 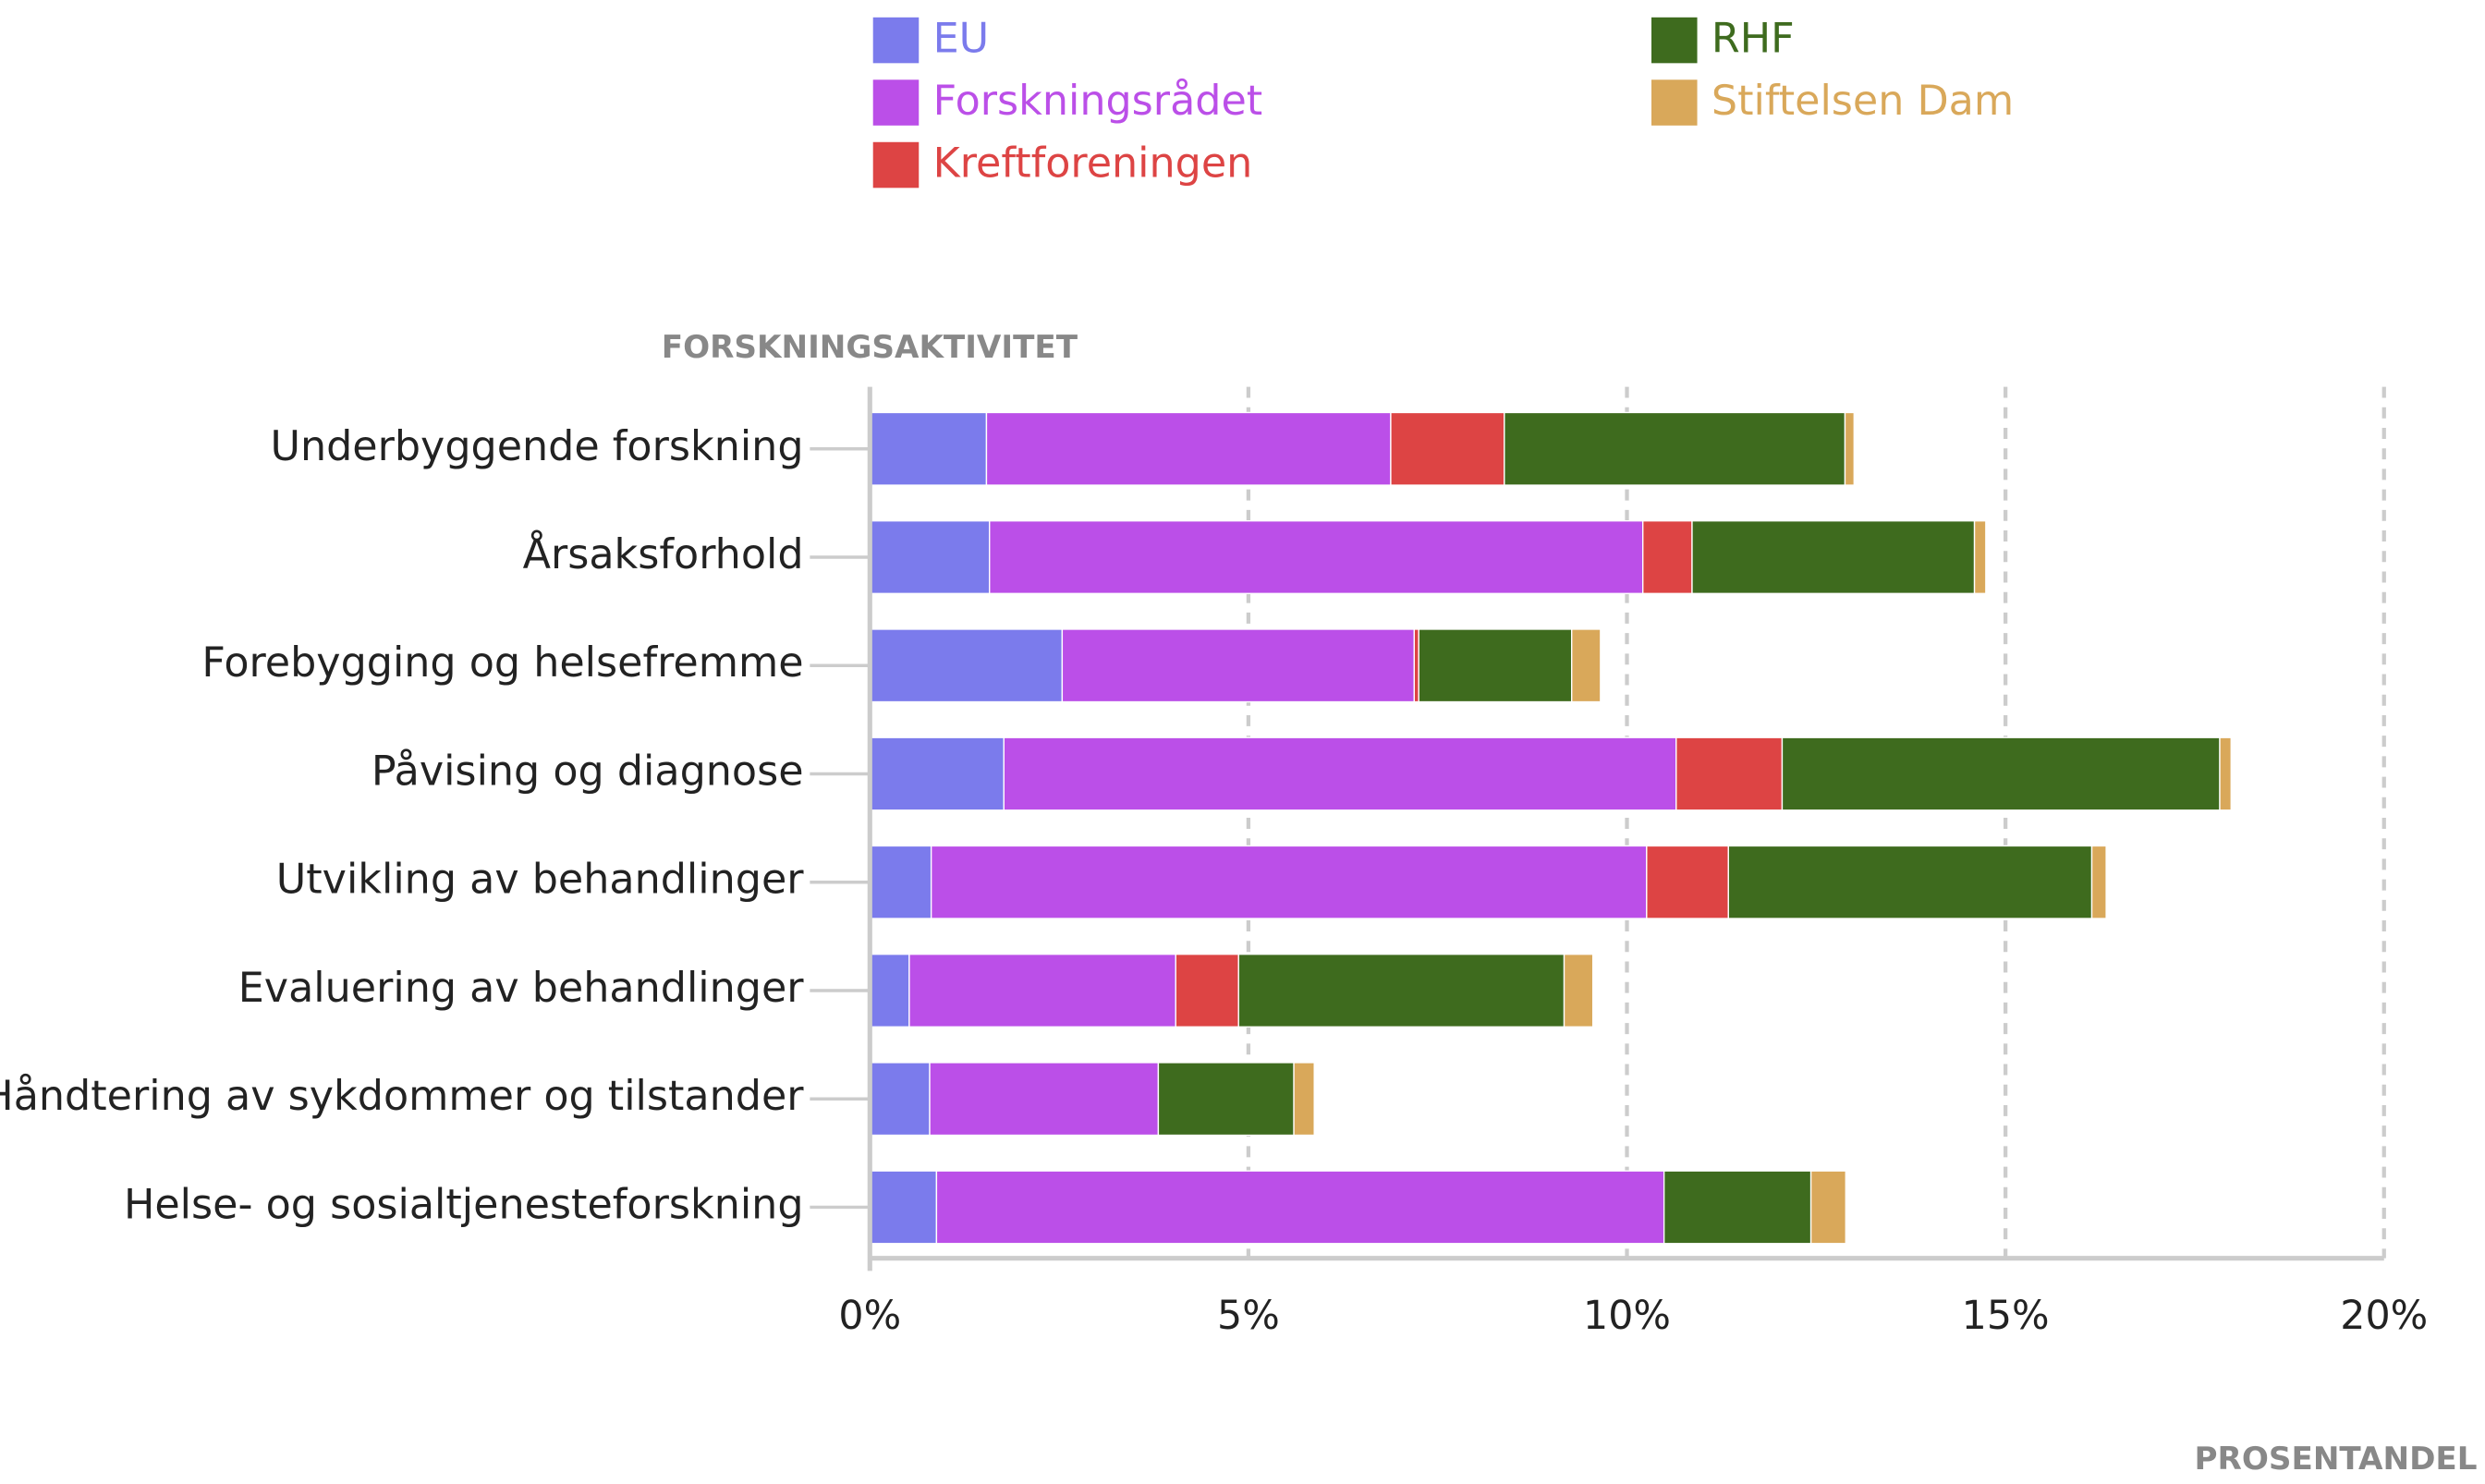 What do you see at coordinates (521, 988) in the screenshot?
I see `y-tick-label: Evaluering av behandlinger` at bounding box center [521, 988].